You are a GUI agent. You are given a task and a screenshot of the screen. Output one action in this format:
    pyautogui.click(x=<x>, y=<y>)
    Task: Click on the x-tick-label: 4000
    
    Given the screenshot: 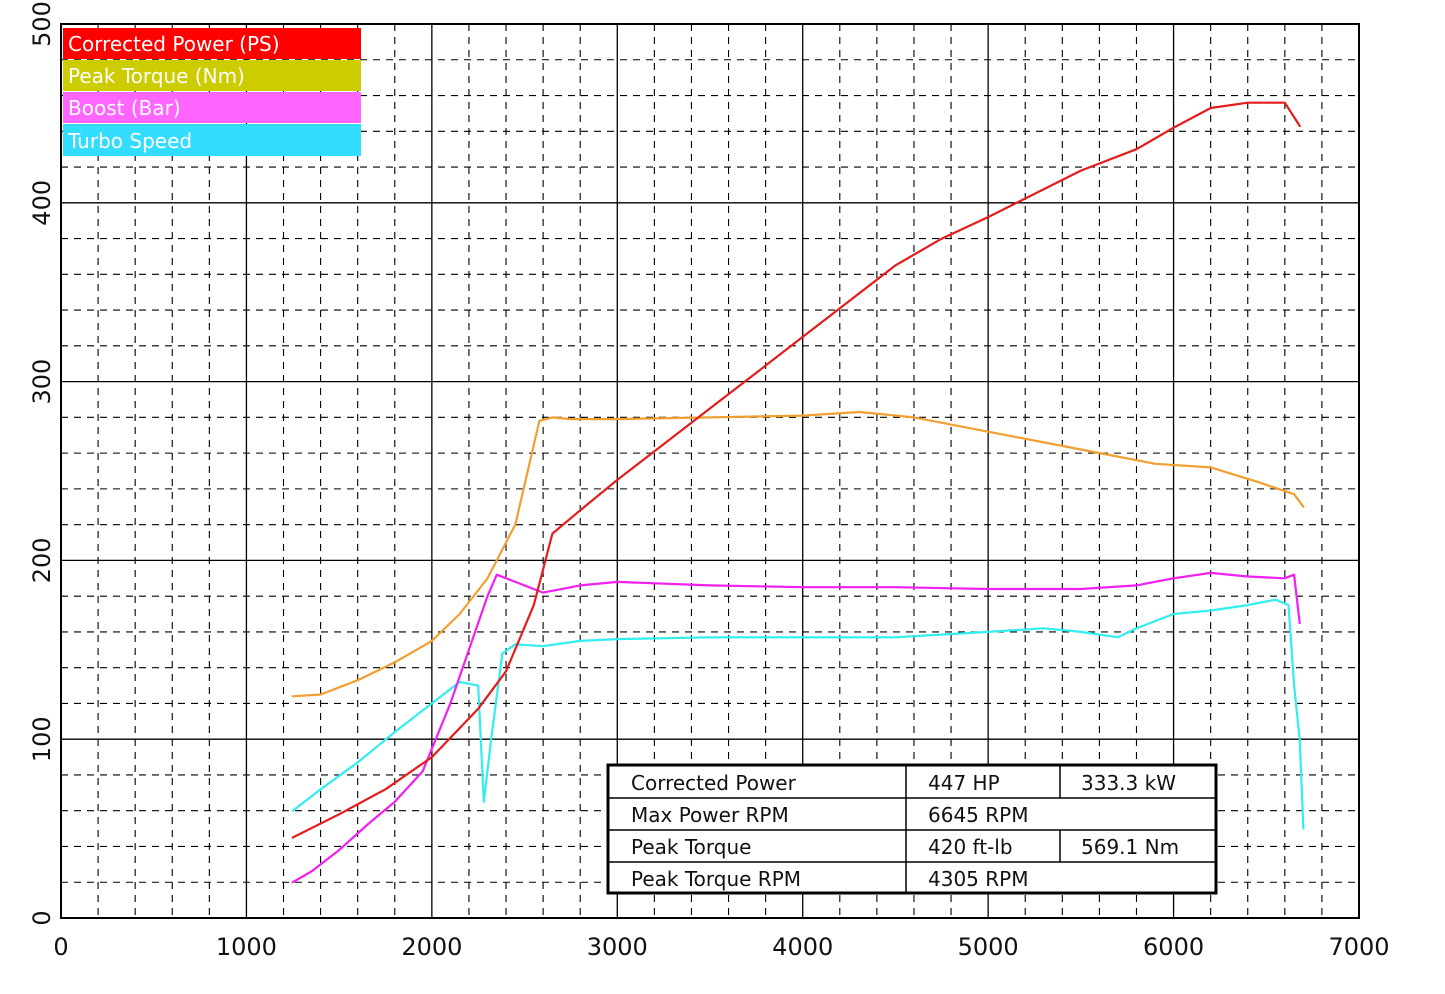 What is the action you would take?
    pyautogui.click(x=802, y=947)
    